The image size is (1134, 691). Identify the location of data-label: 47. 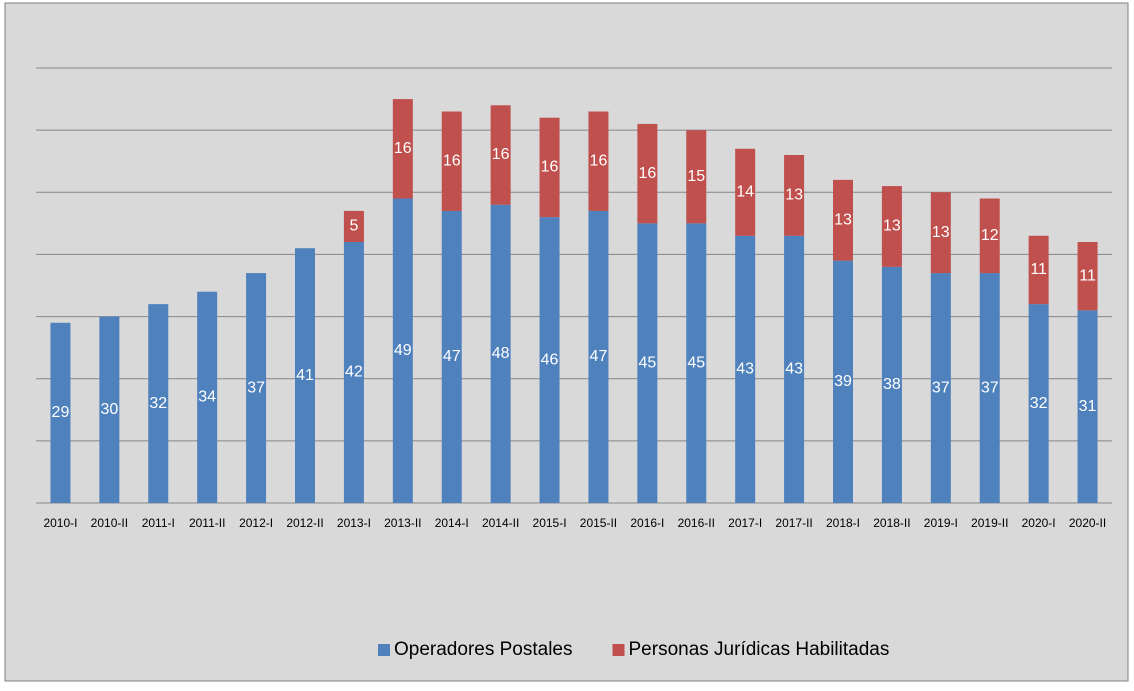
(599, 356).